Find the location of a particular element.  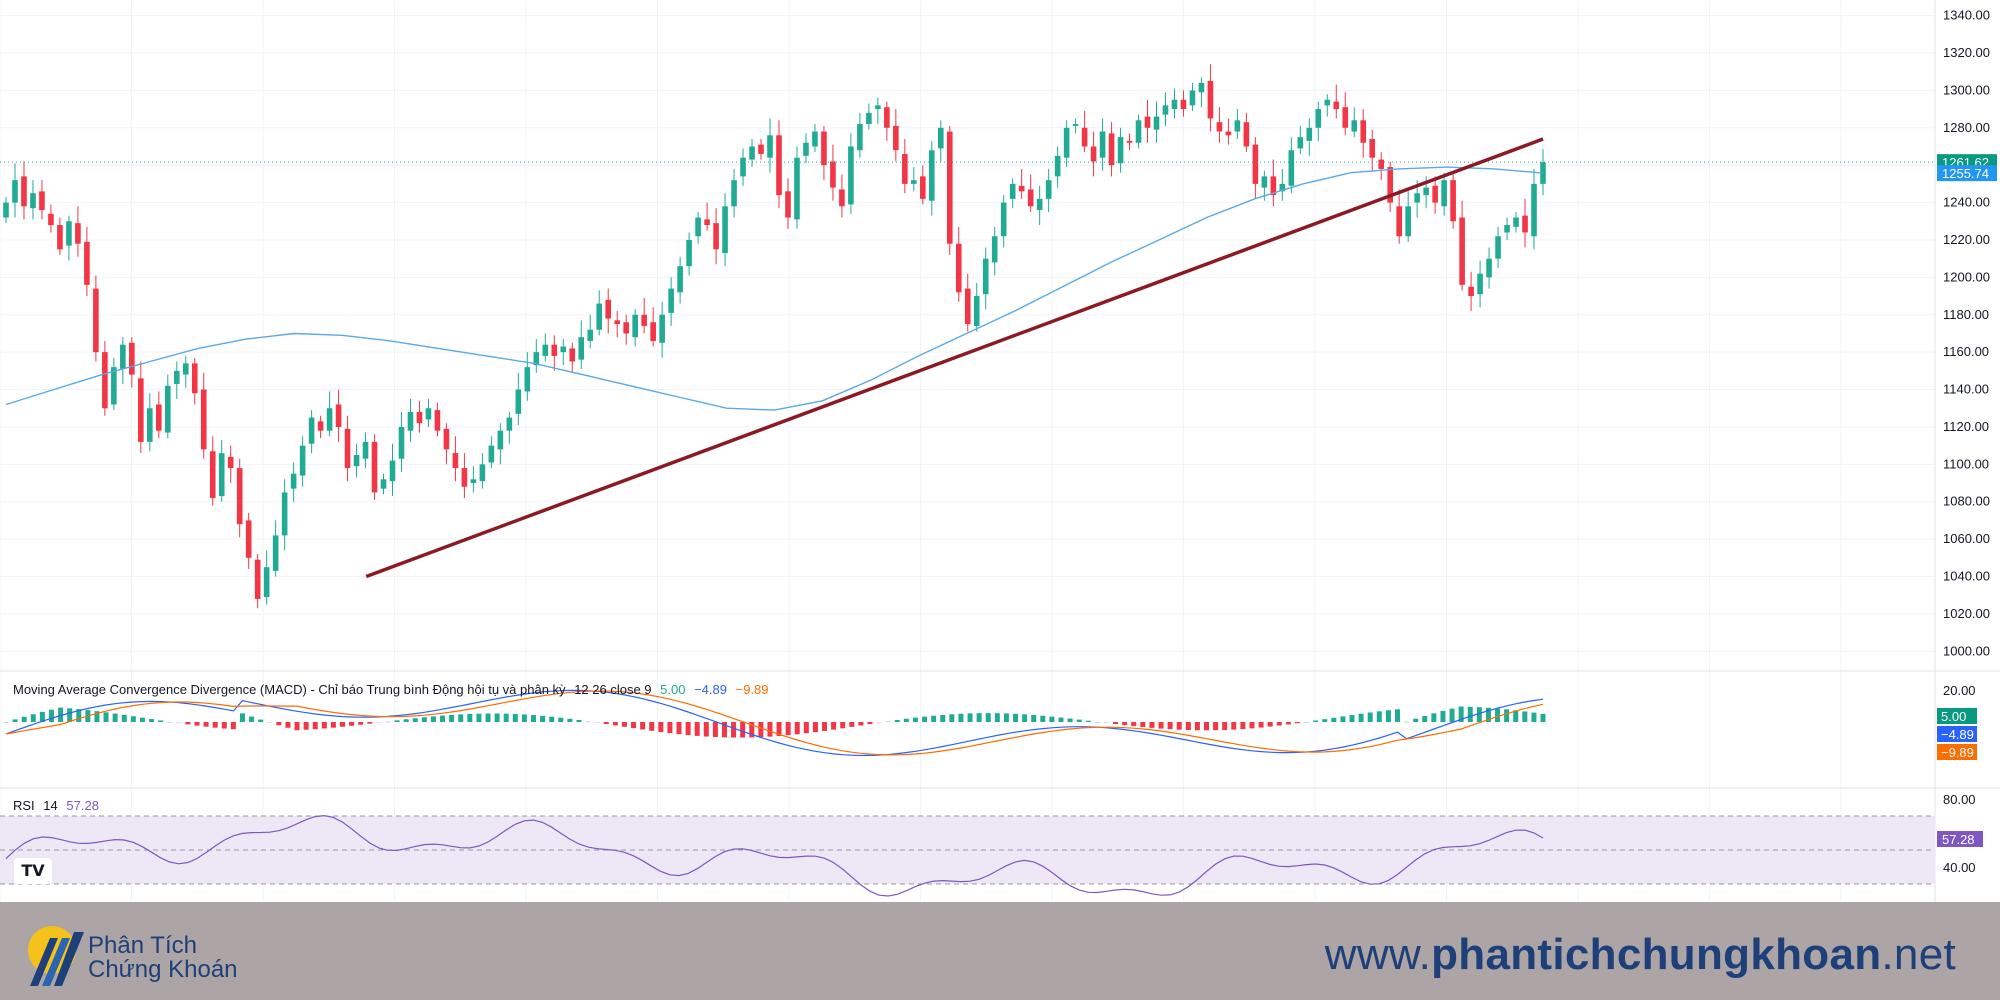

brand-line-2: Chứng Khoán is located at coordinates (163, 969).